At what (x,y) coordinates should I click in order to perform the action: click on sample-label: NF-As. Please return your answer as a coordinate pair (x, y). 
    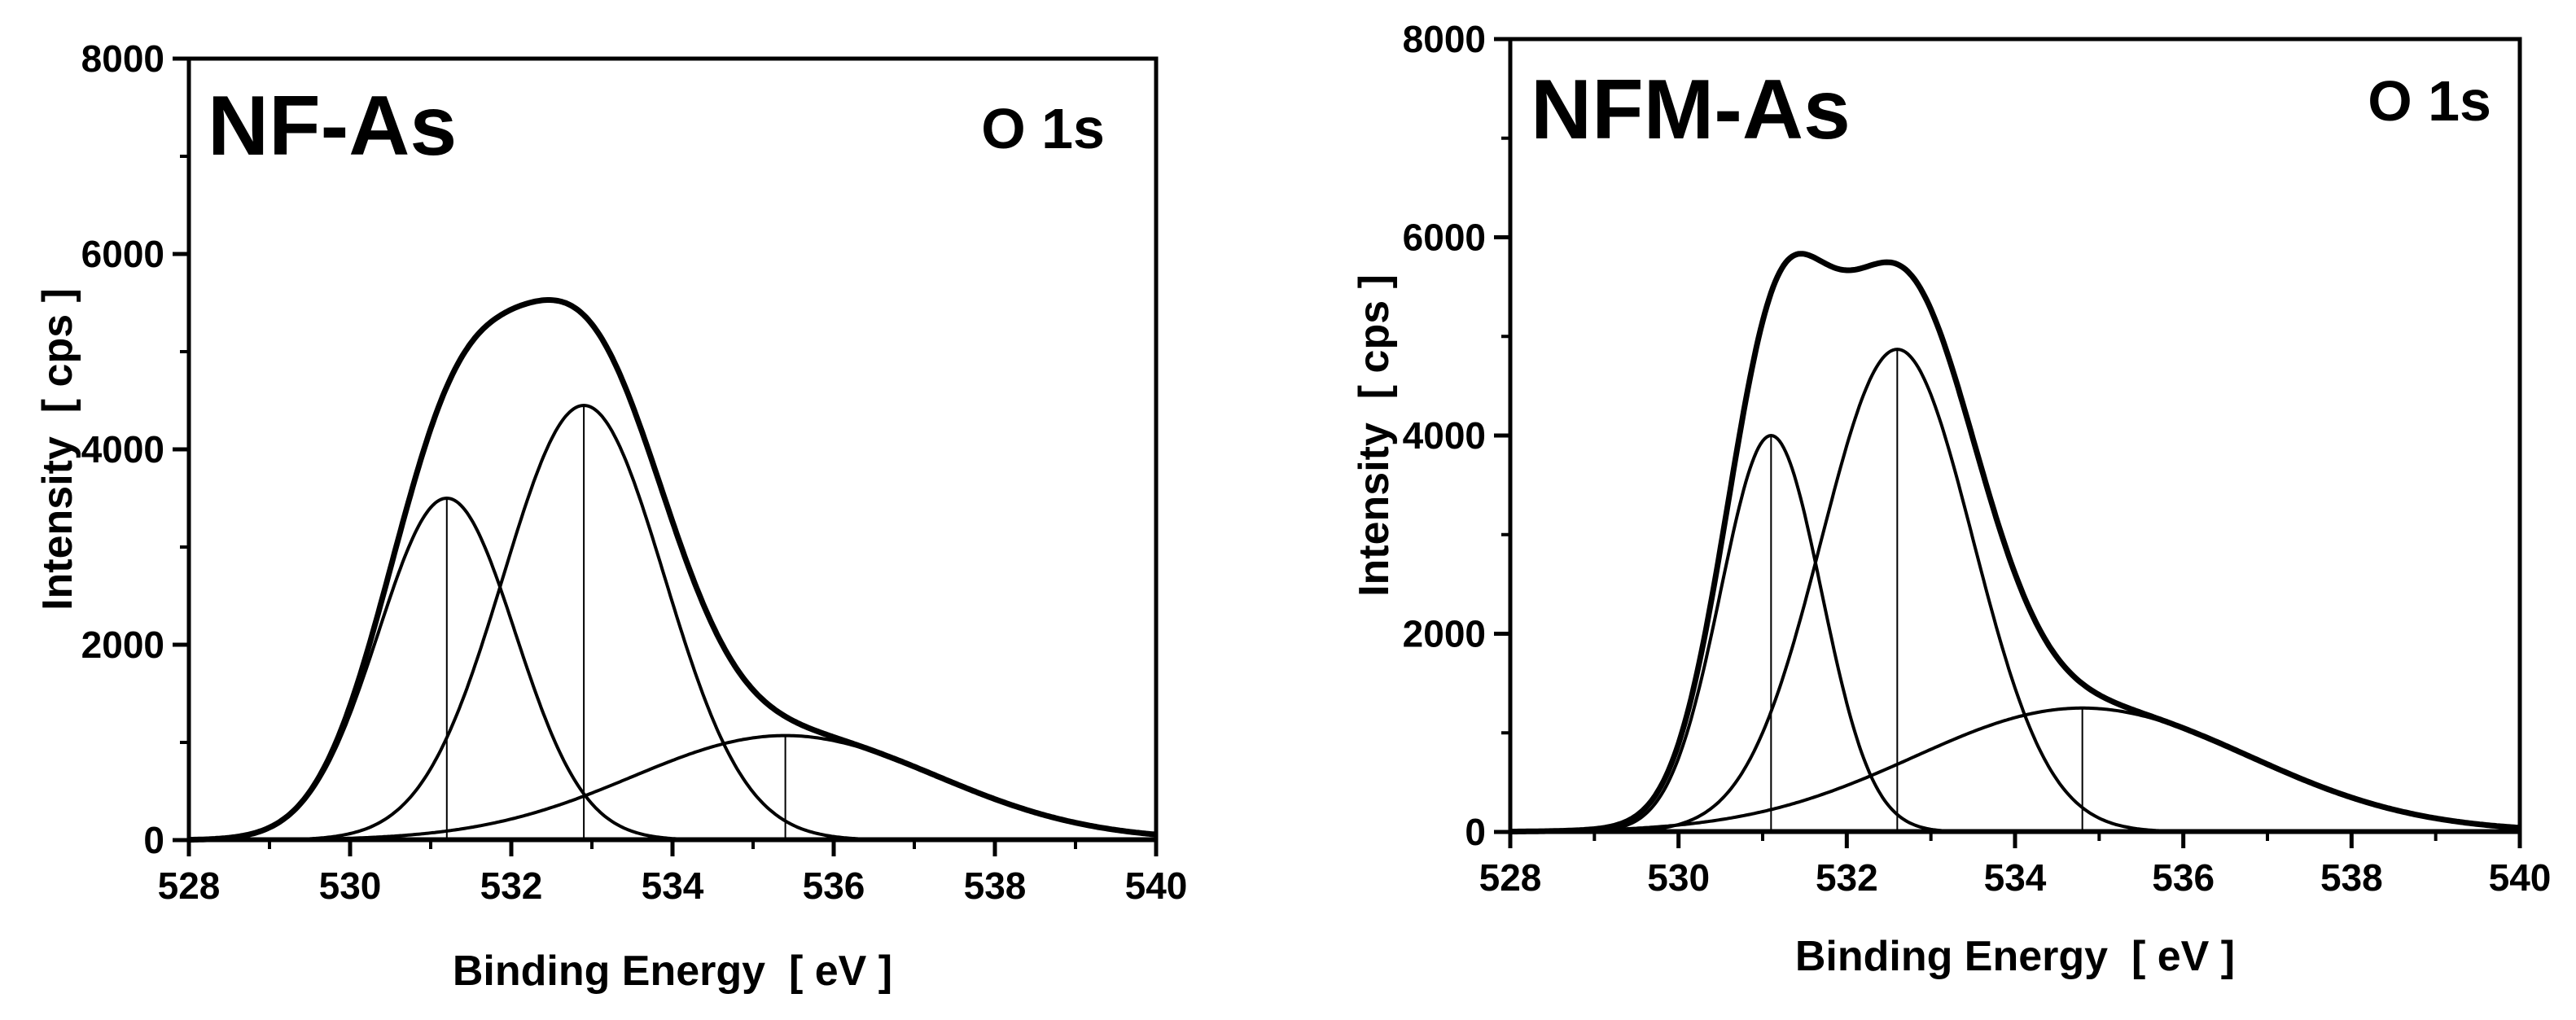
    Looking at the image, I should click on (332, 126).